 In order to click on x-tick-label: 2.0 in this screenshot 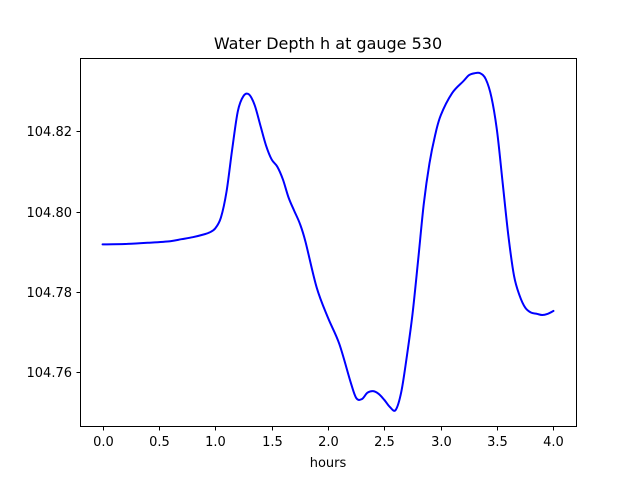, I will do `click(328, 442)`.